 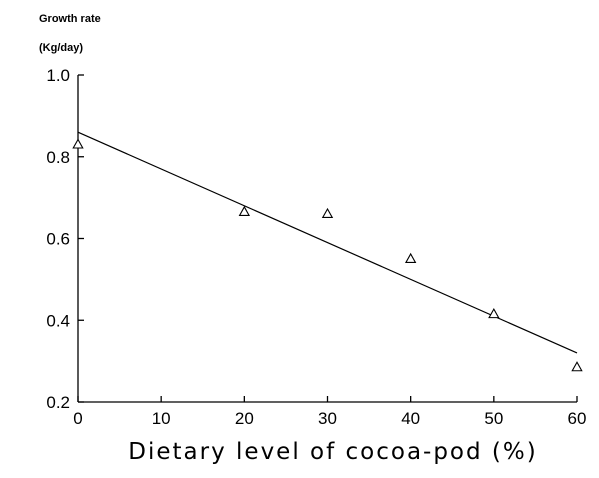 I want to click on y-ticks: 0.2 0.4 0.6 0.8 1.0, so click(x=65, y=239).